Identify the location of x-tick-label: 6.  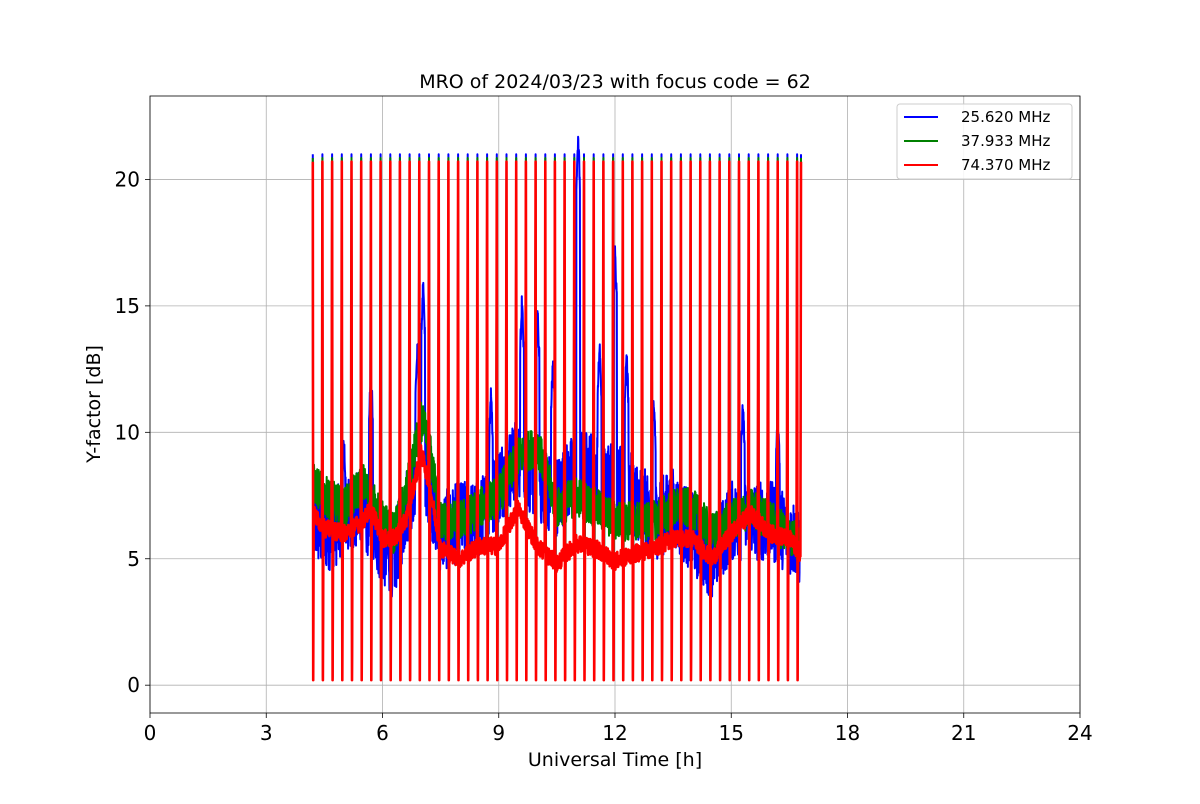
(382, 733).